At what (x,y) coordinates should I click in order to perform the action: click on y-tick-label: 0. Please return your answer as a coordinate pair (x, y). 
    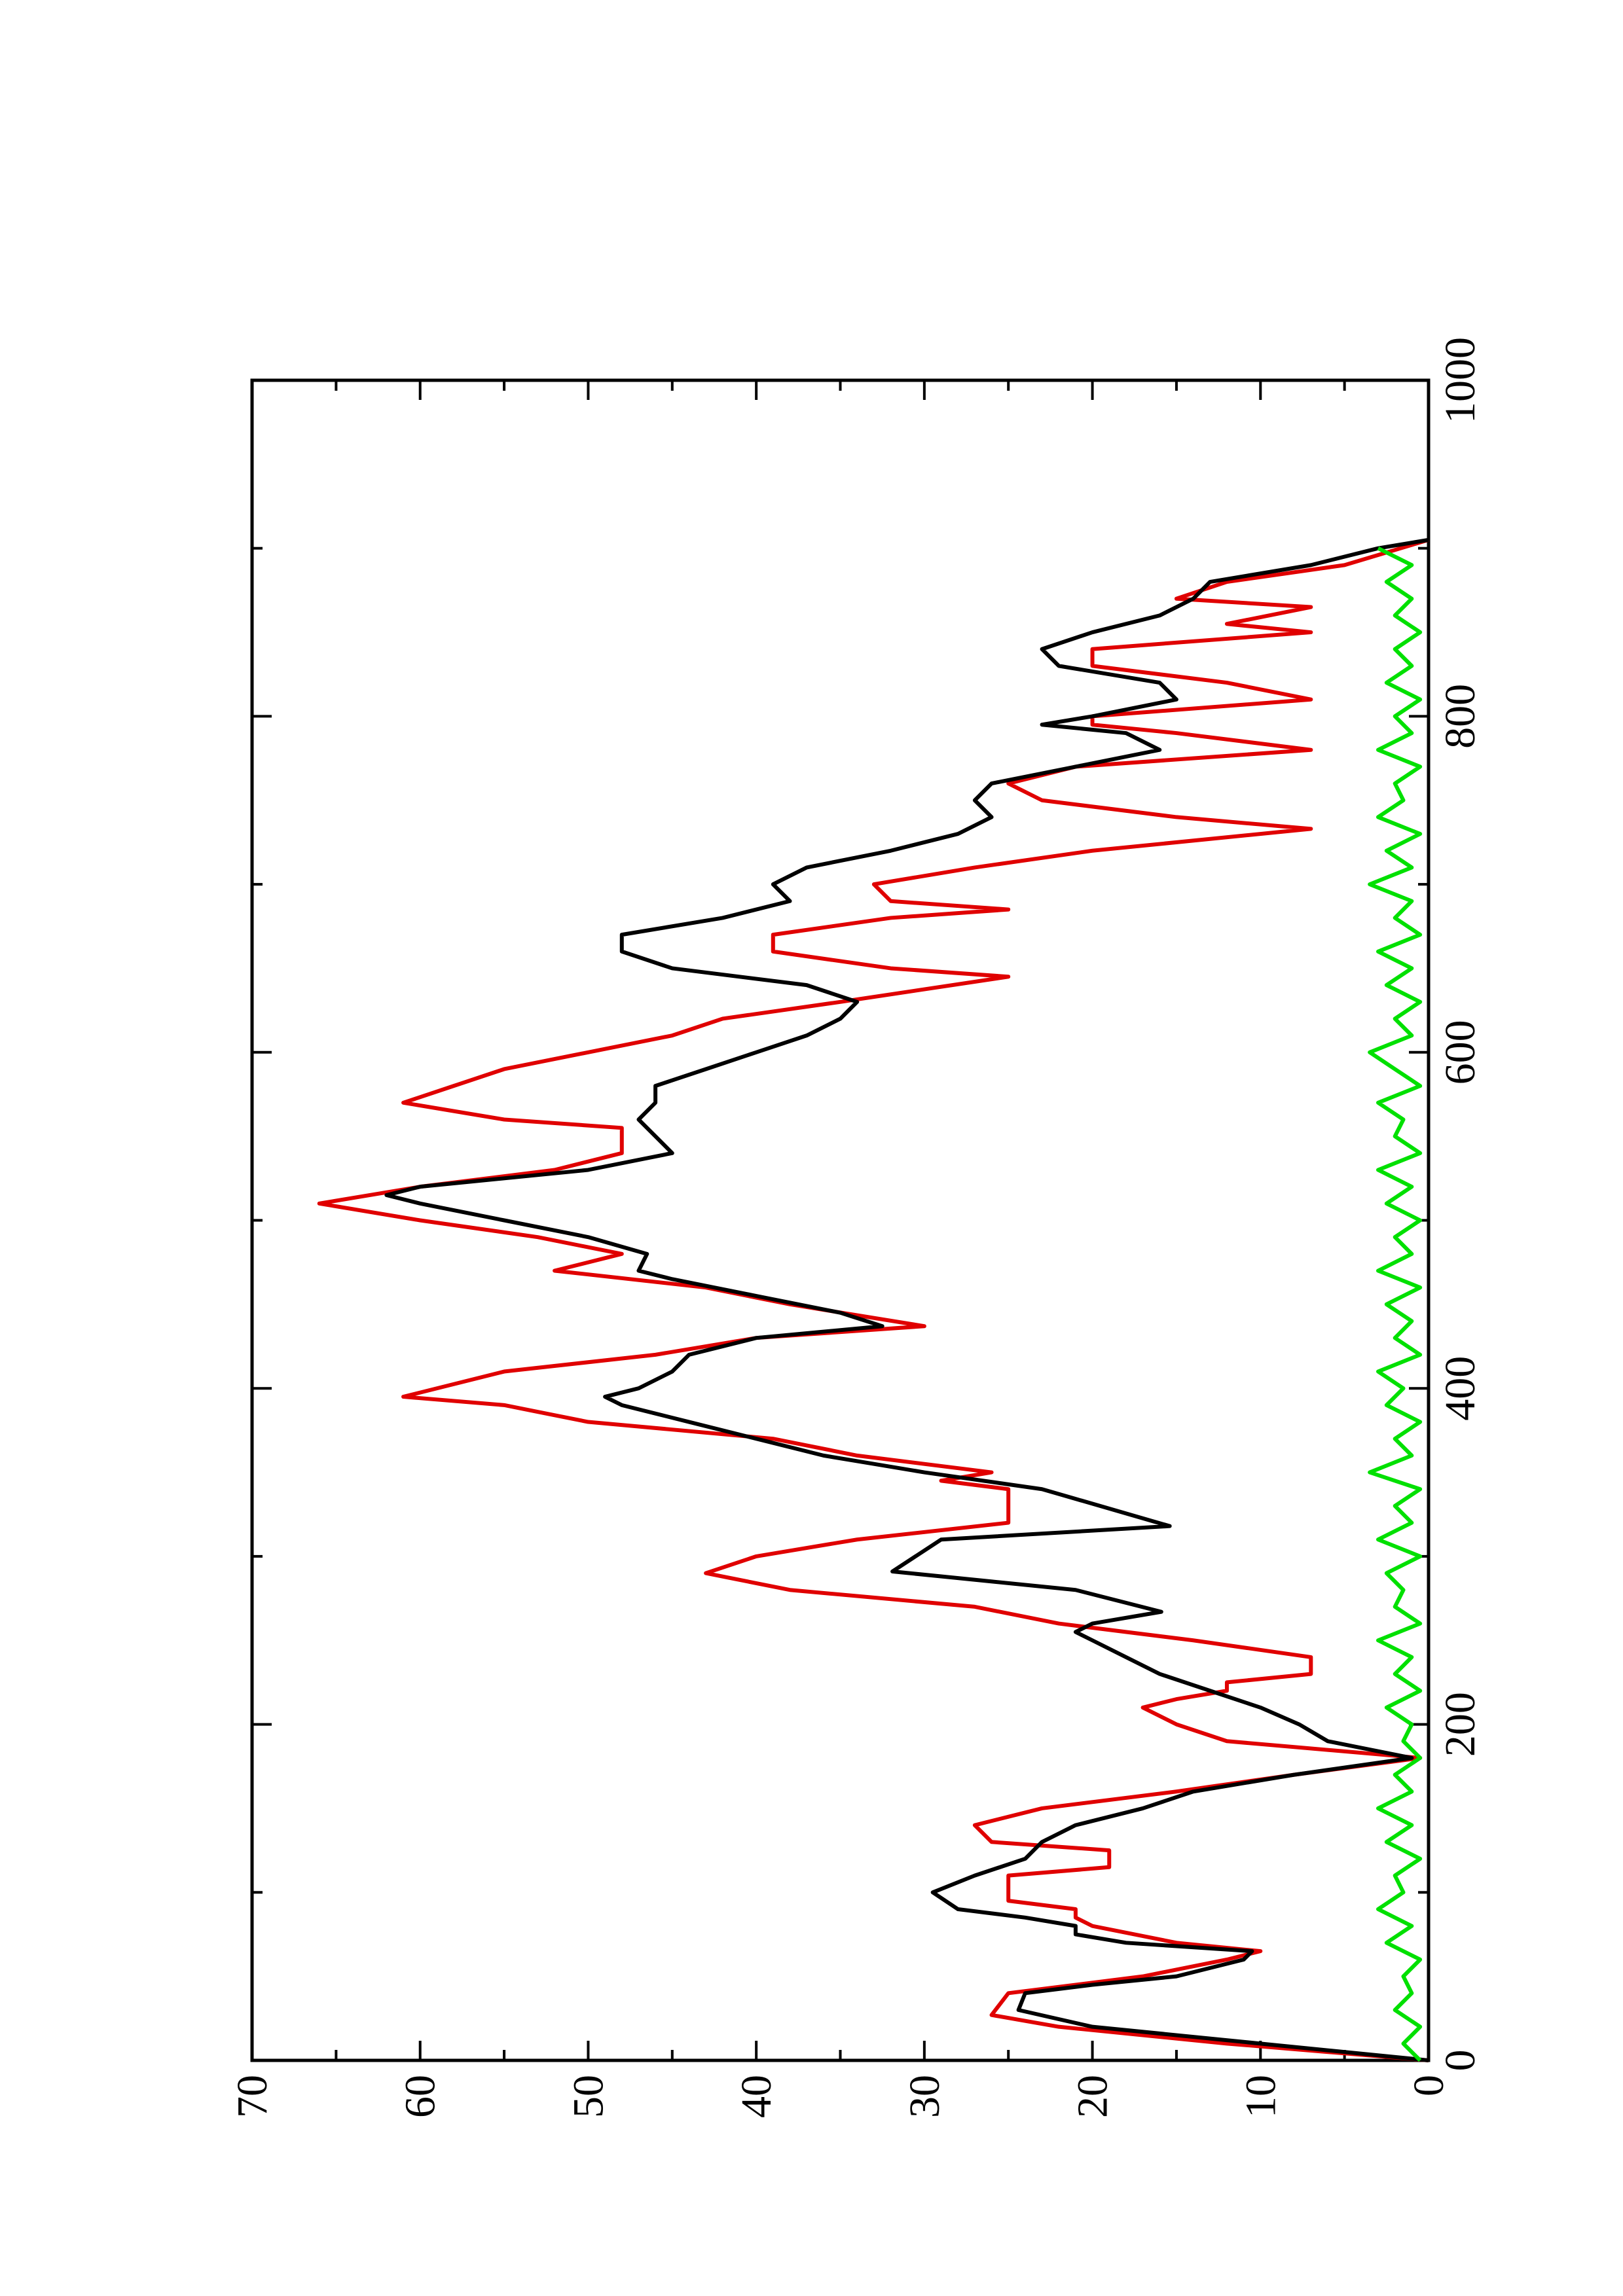
    Looking at the image, I should click on (1429, 2085).